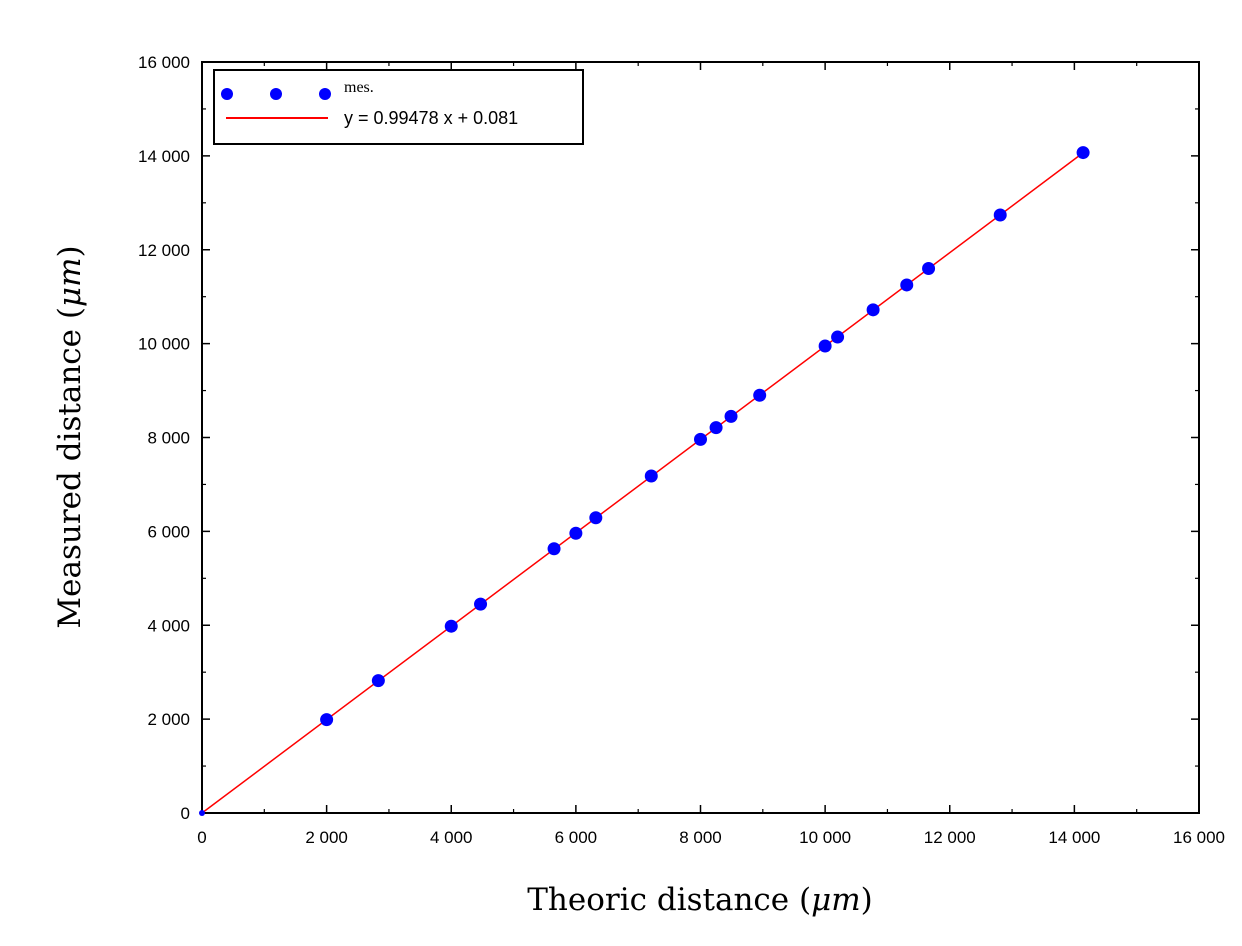 The height and width of the screenshot is (946, 1242). Describe the element at coordinates (326, 837) in the screenshot. I see `x-tick-label: 2 000` at that location.